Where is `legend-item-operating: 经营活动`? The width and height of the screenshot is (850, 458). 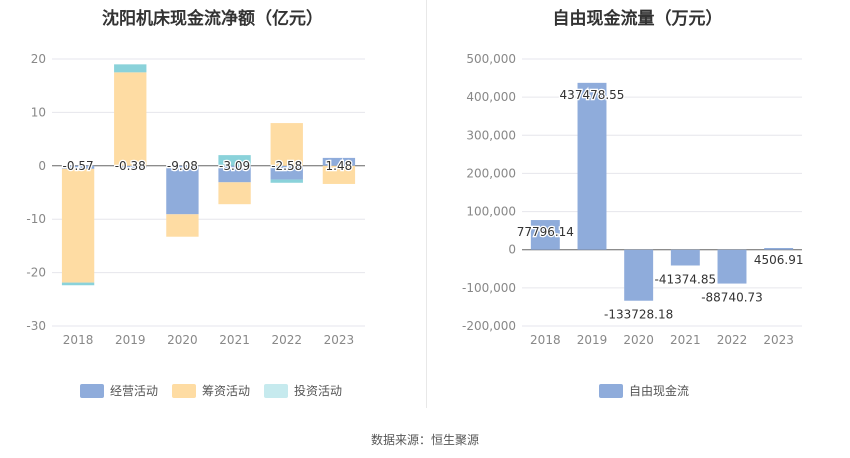 legend-item-operating: 经营活动 is located at coordinates (119, 390).